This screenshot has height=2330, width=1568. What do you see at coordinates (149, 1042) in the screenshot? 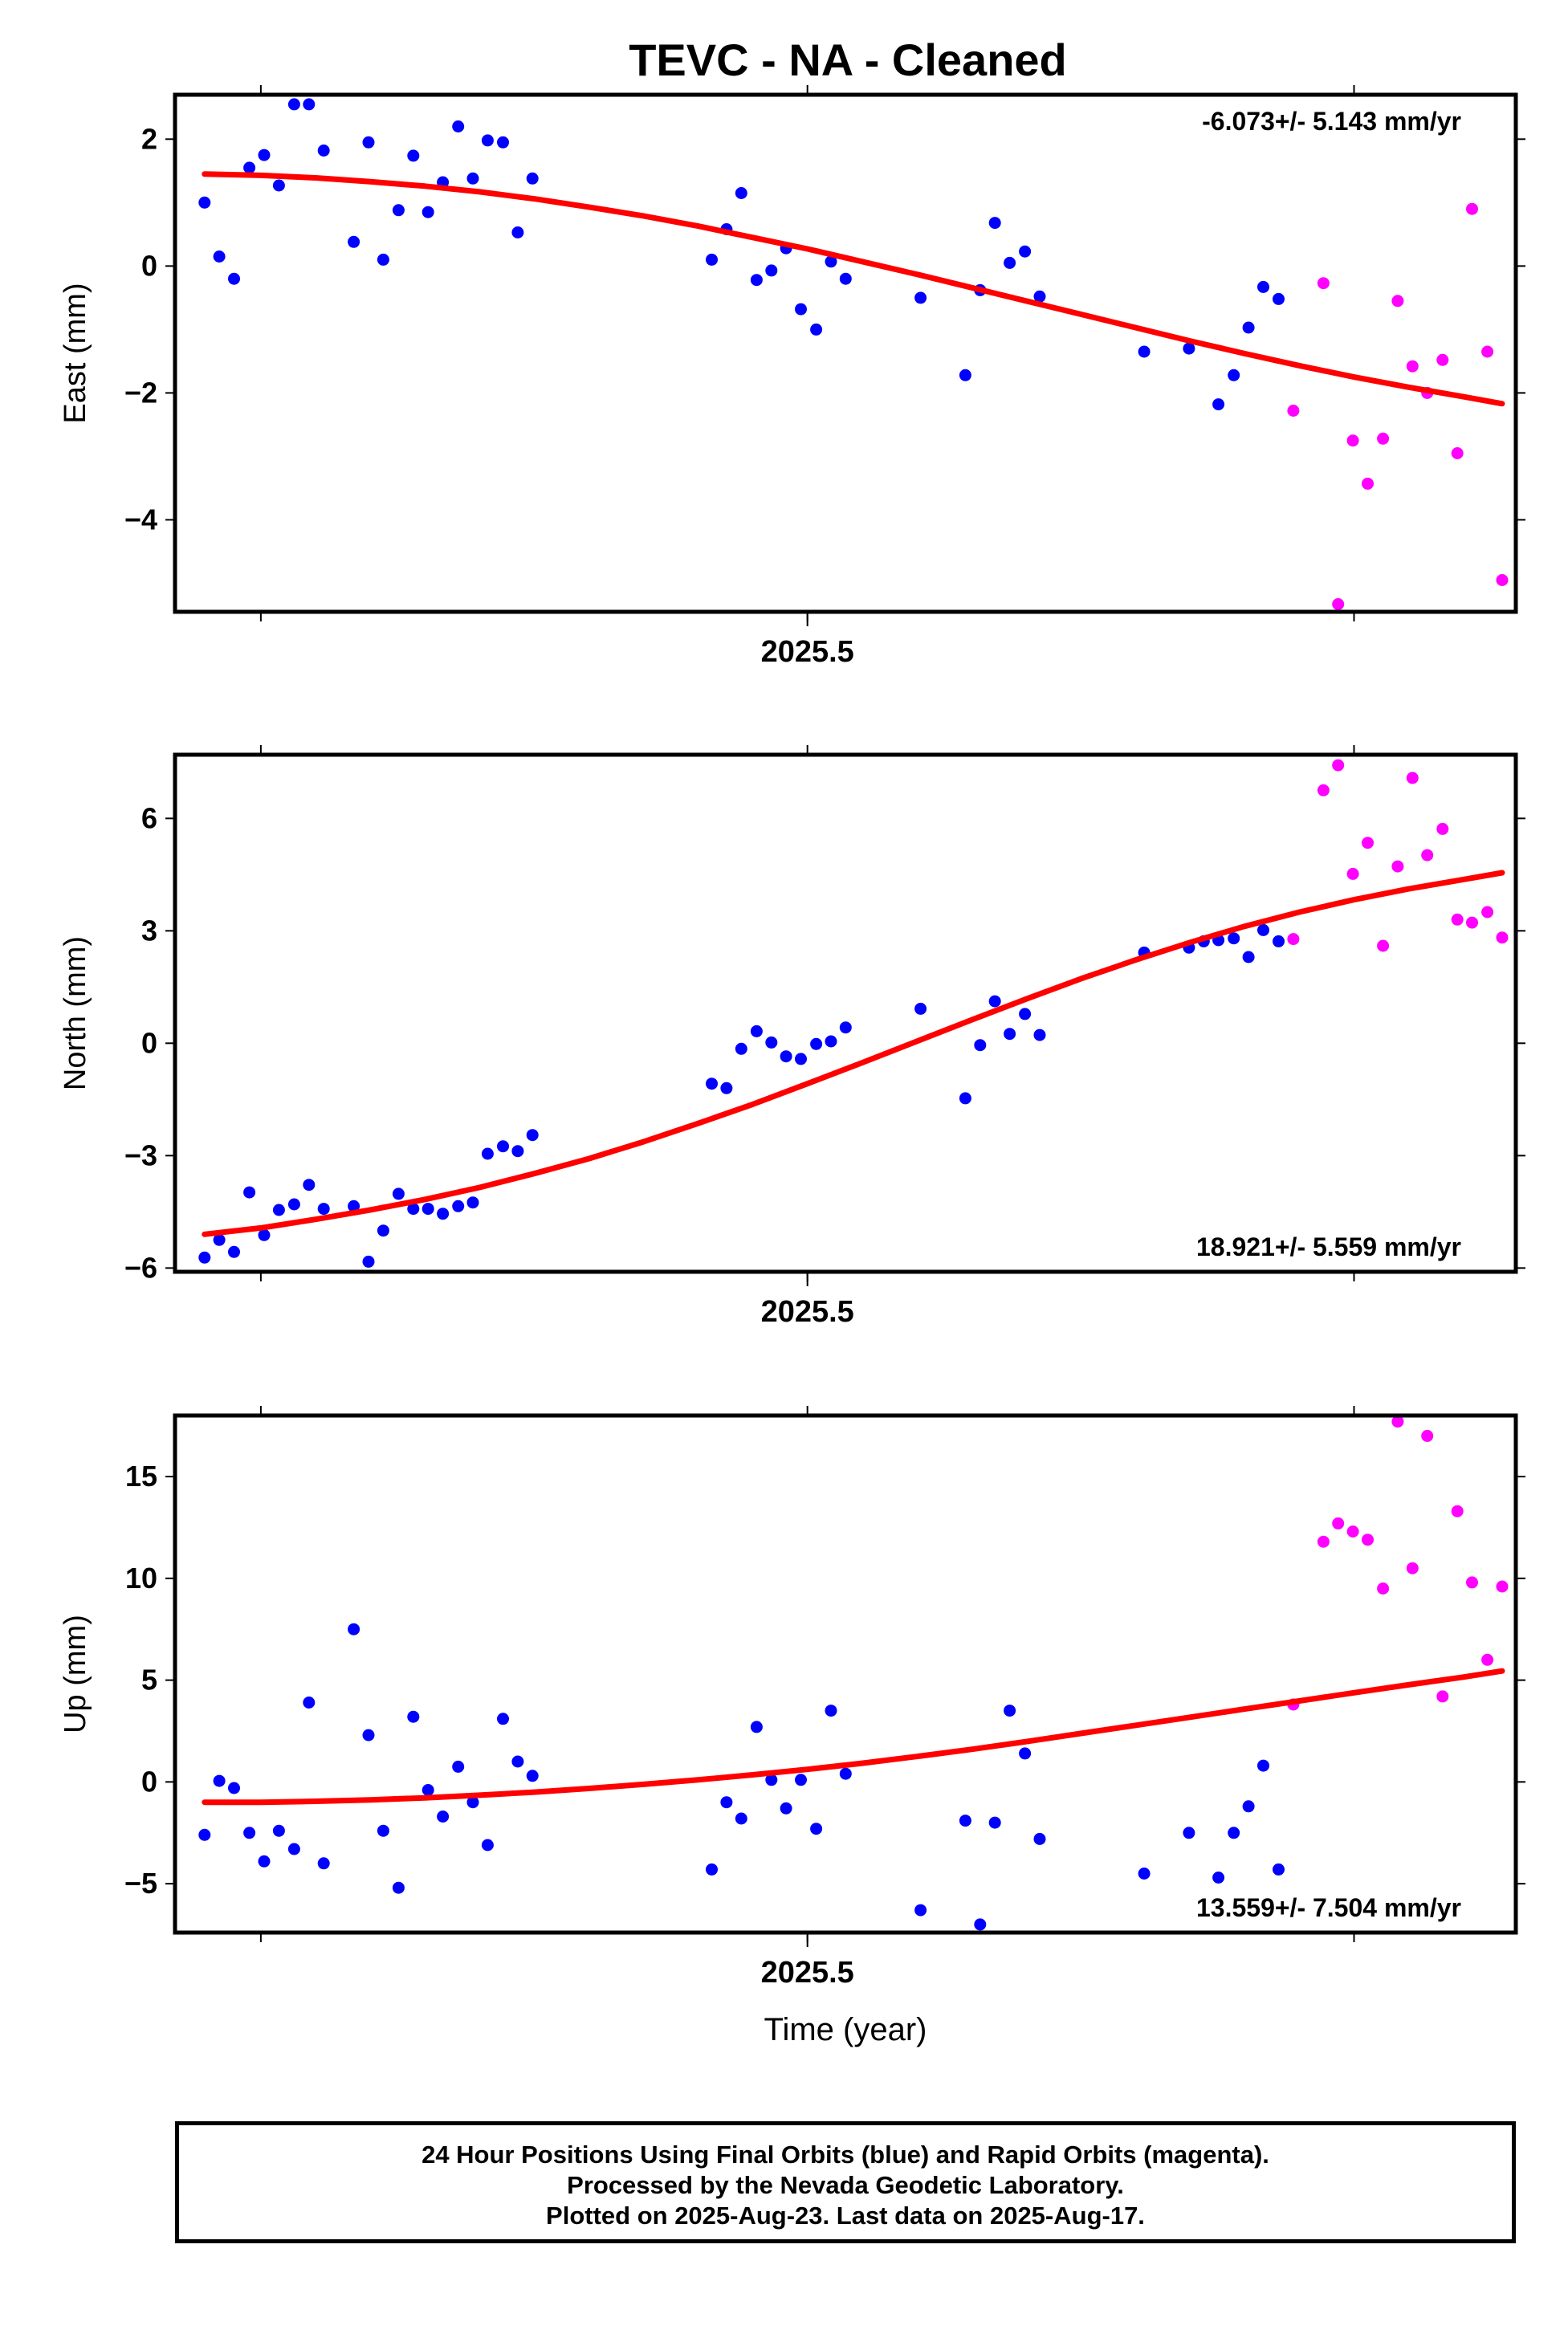
I see `north-ytick-label: 0` at bounding box center [149, 1042].